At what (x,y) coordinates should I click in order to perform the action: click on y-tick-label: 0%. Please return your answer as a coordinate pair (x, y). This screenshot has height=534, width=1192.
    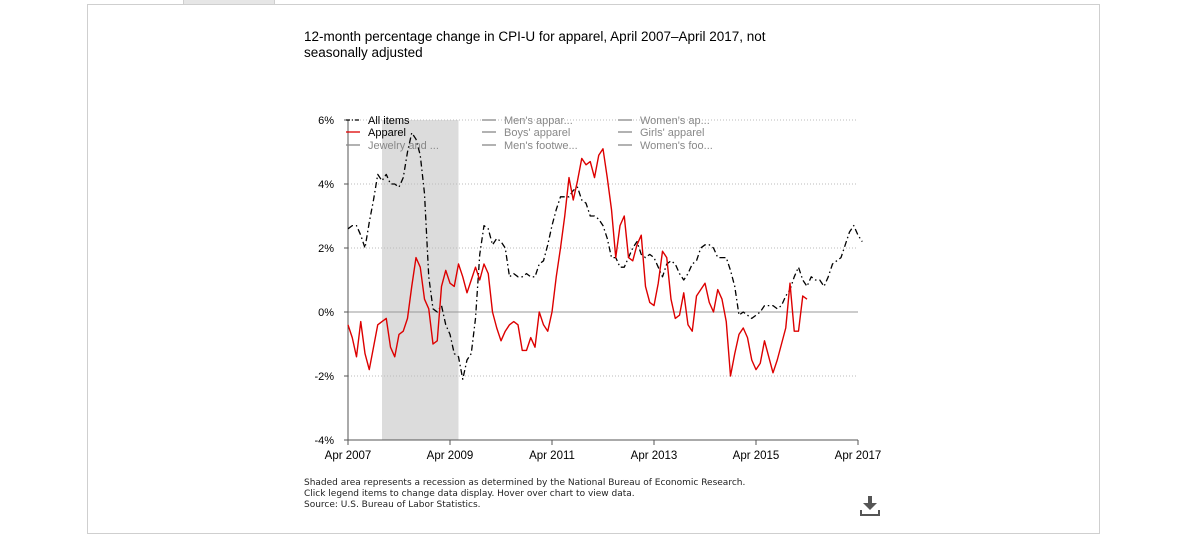
    Looking at the image, I should click on (326, 313).